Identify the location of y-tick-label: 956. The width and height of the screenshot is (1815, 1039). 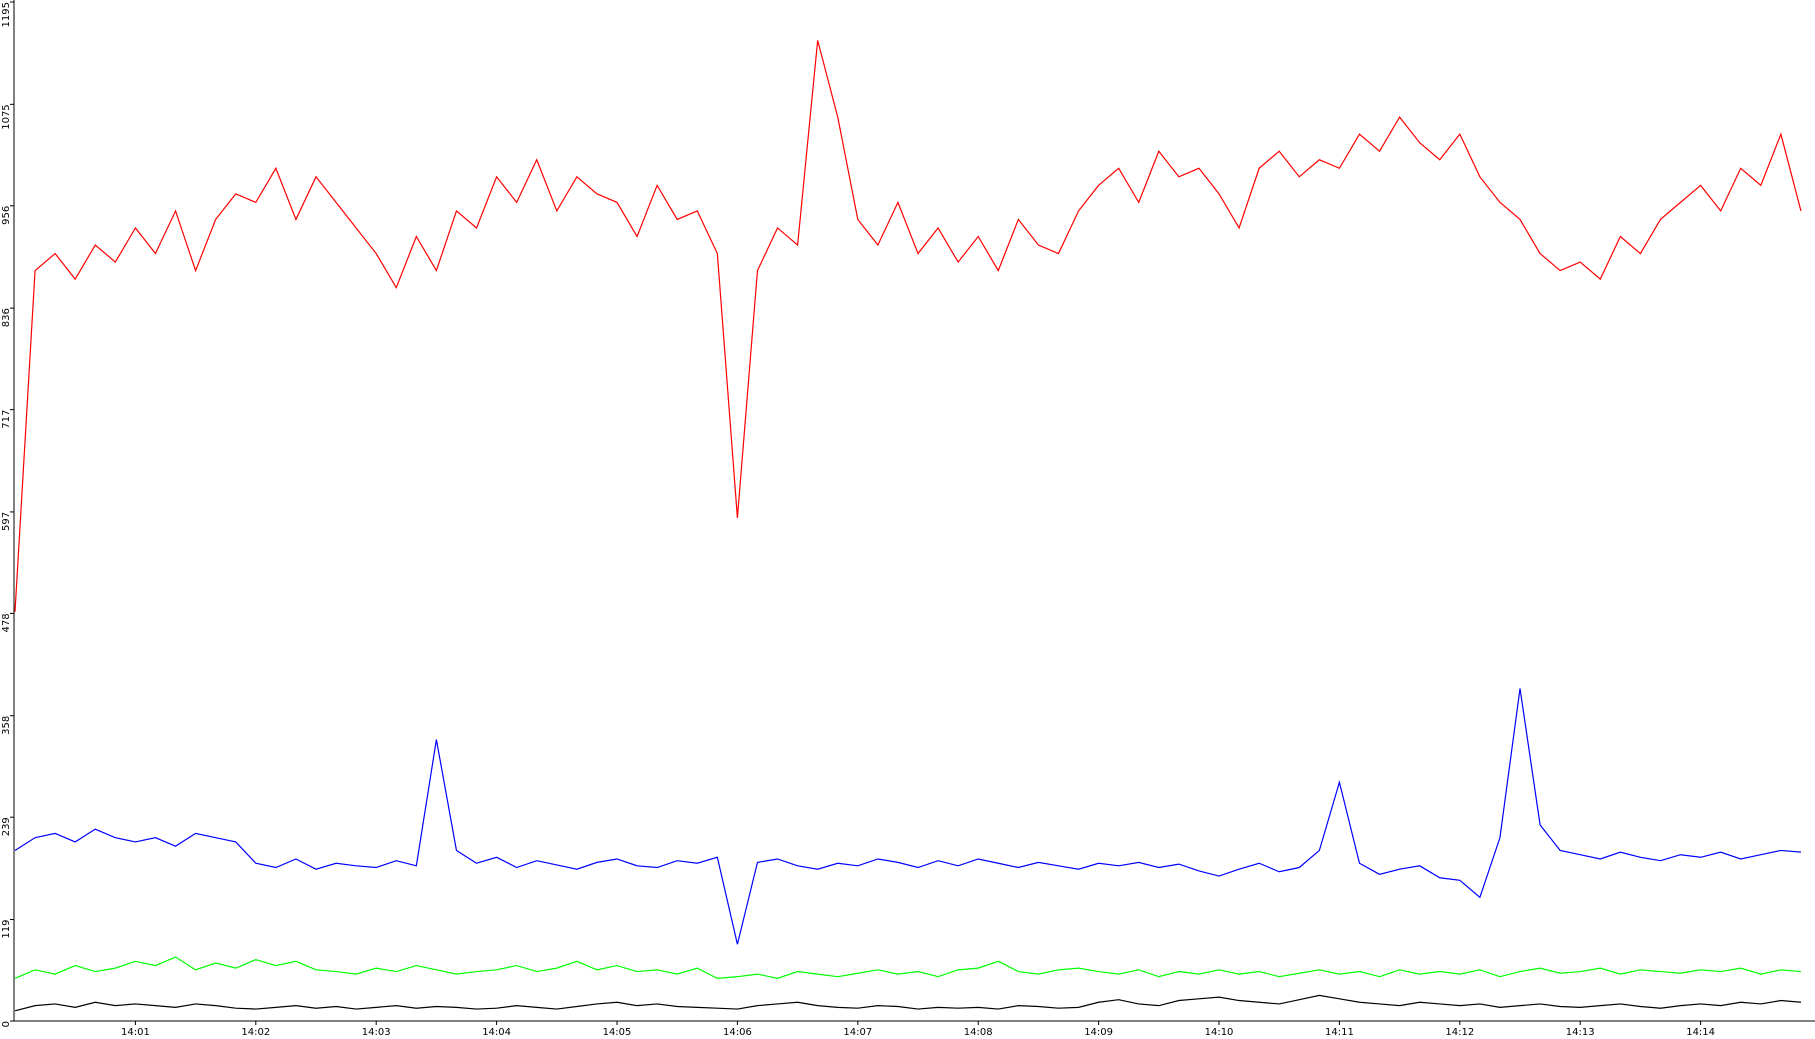
(6, 215).